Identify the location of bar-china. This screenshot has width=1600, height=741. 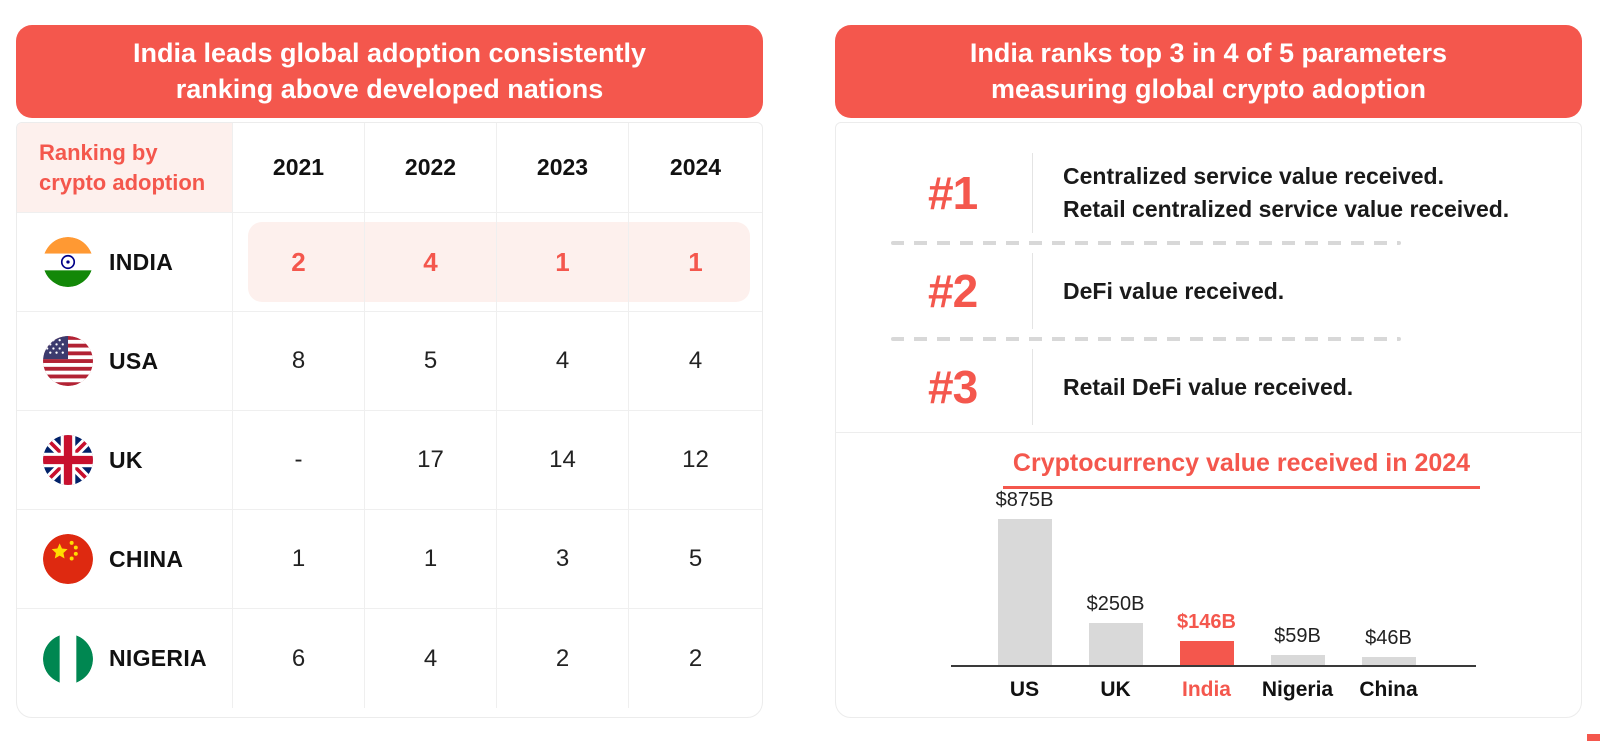
(1388, 661).